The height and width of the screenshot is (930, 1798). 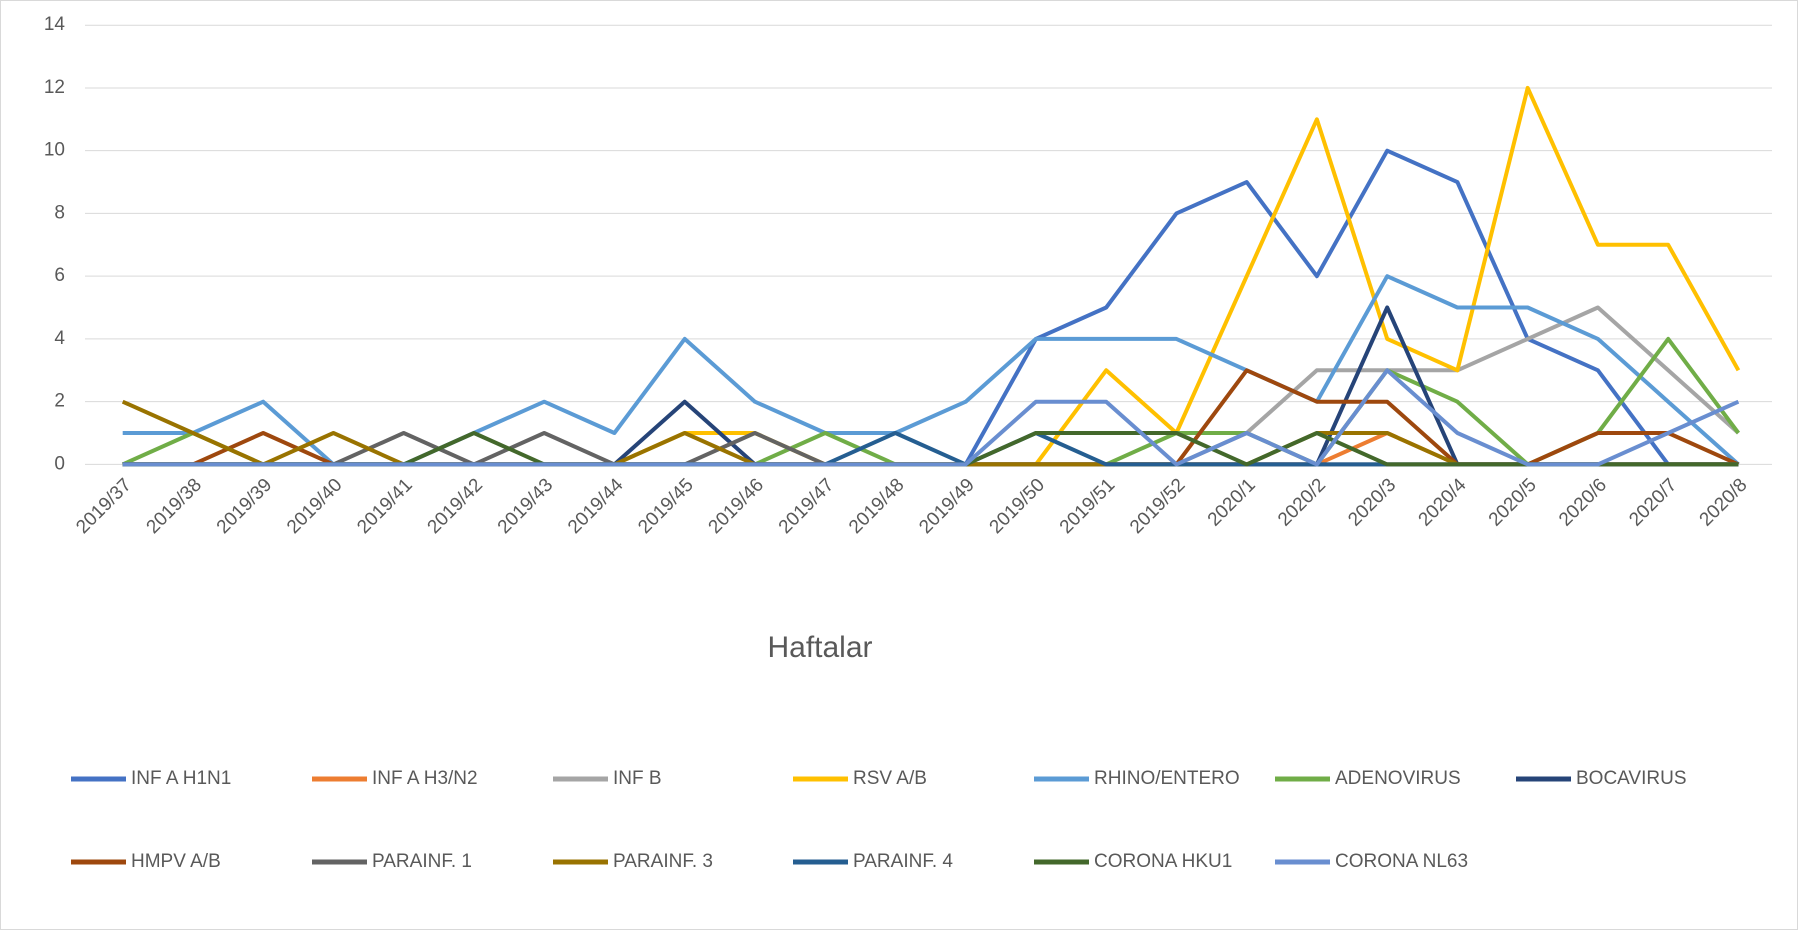 I want to click on legend-label: HMPV A/B, so click(x=176, y=861).